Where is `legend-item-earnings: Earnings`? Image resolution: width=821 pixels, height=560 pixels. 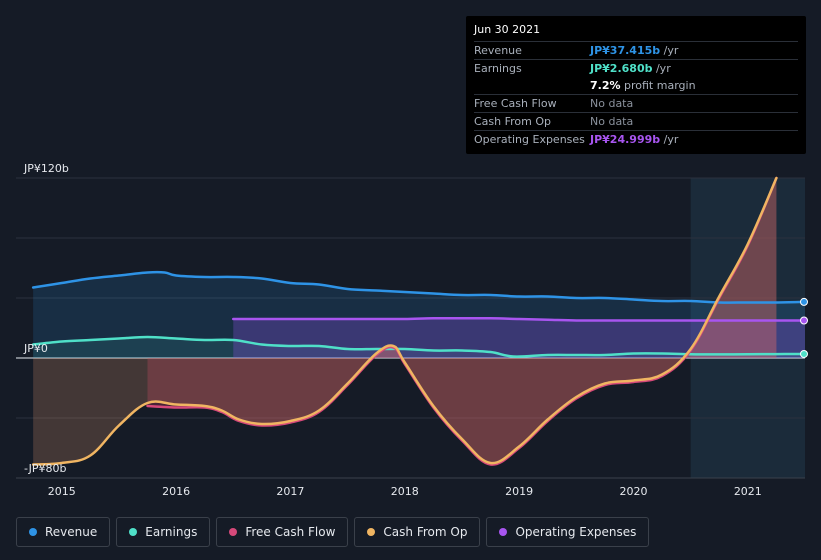 legend-item-earnings: Earnings is located at coordinates (163, 532).